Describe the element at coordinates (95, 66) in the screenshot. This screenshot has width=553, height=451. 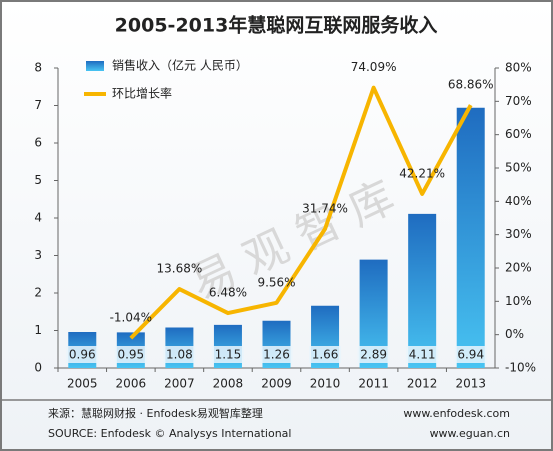
I see `legend-swatch` at that location.